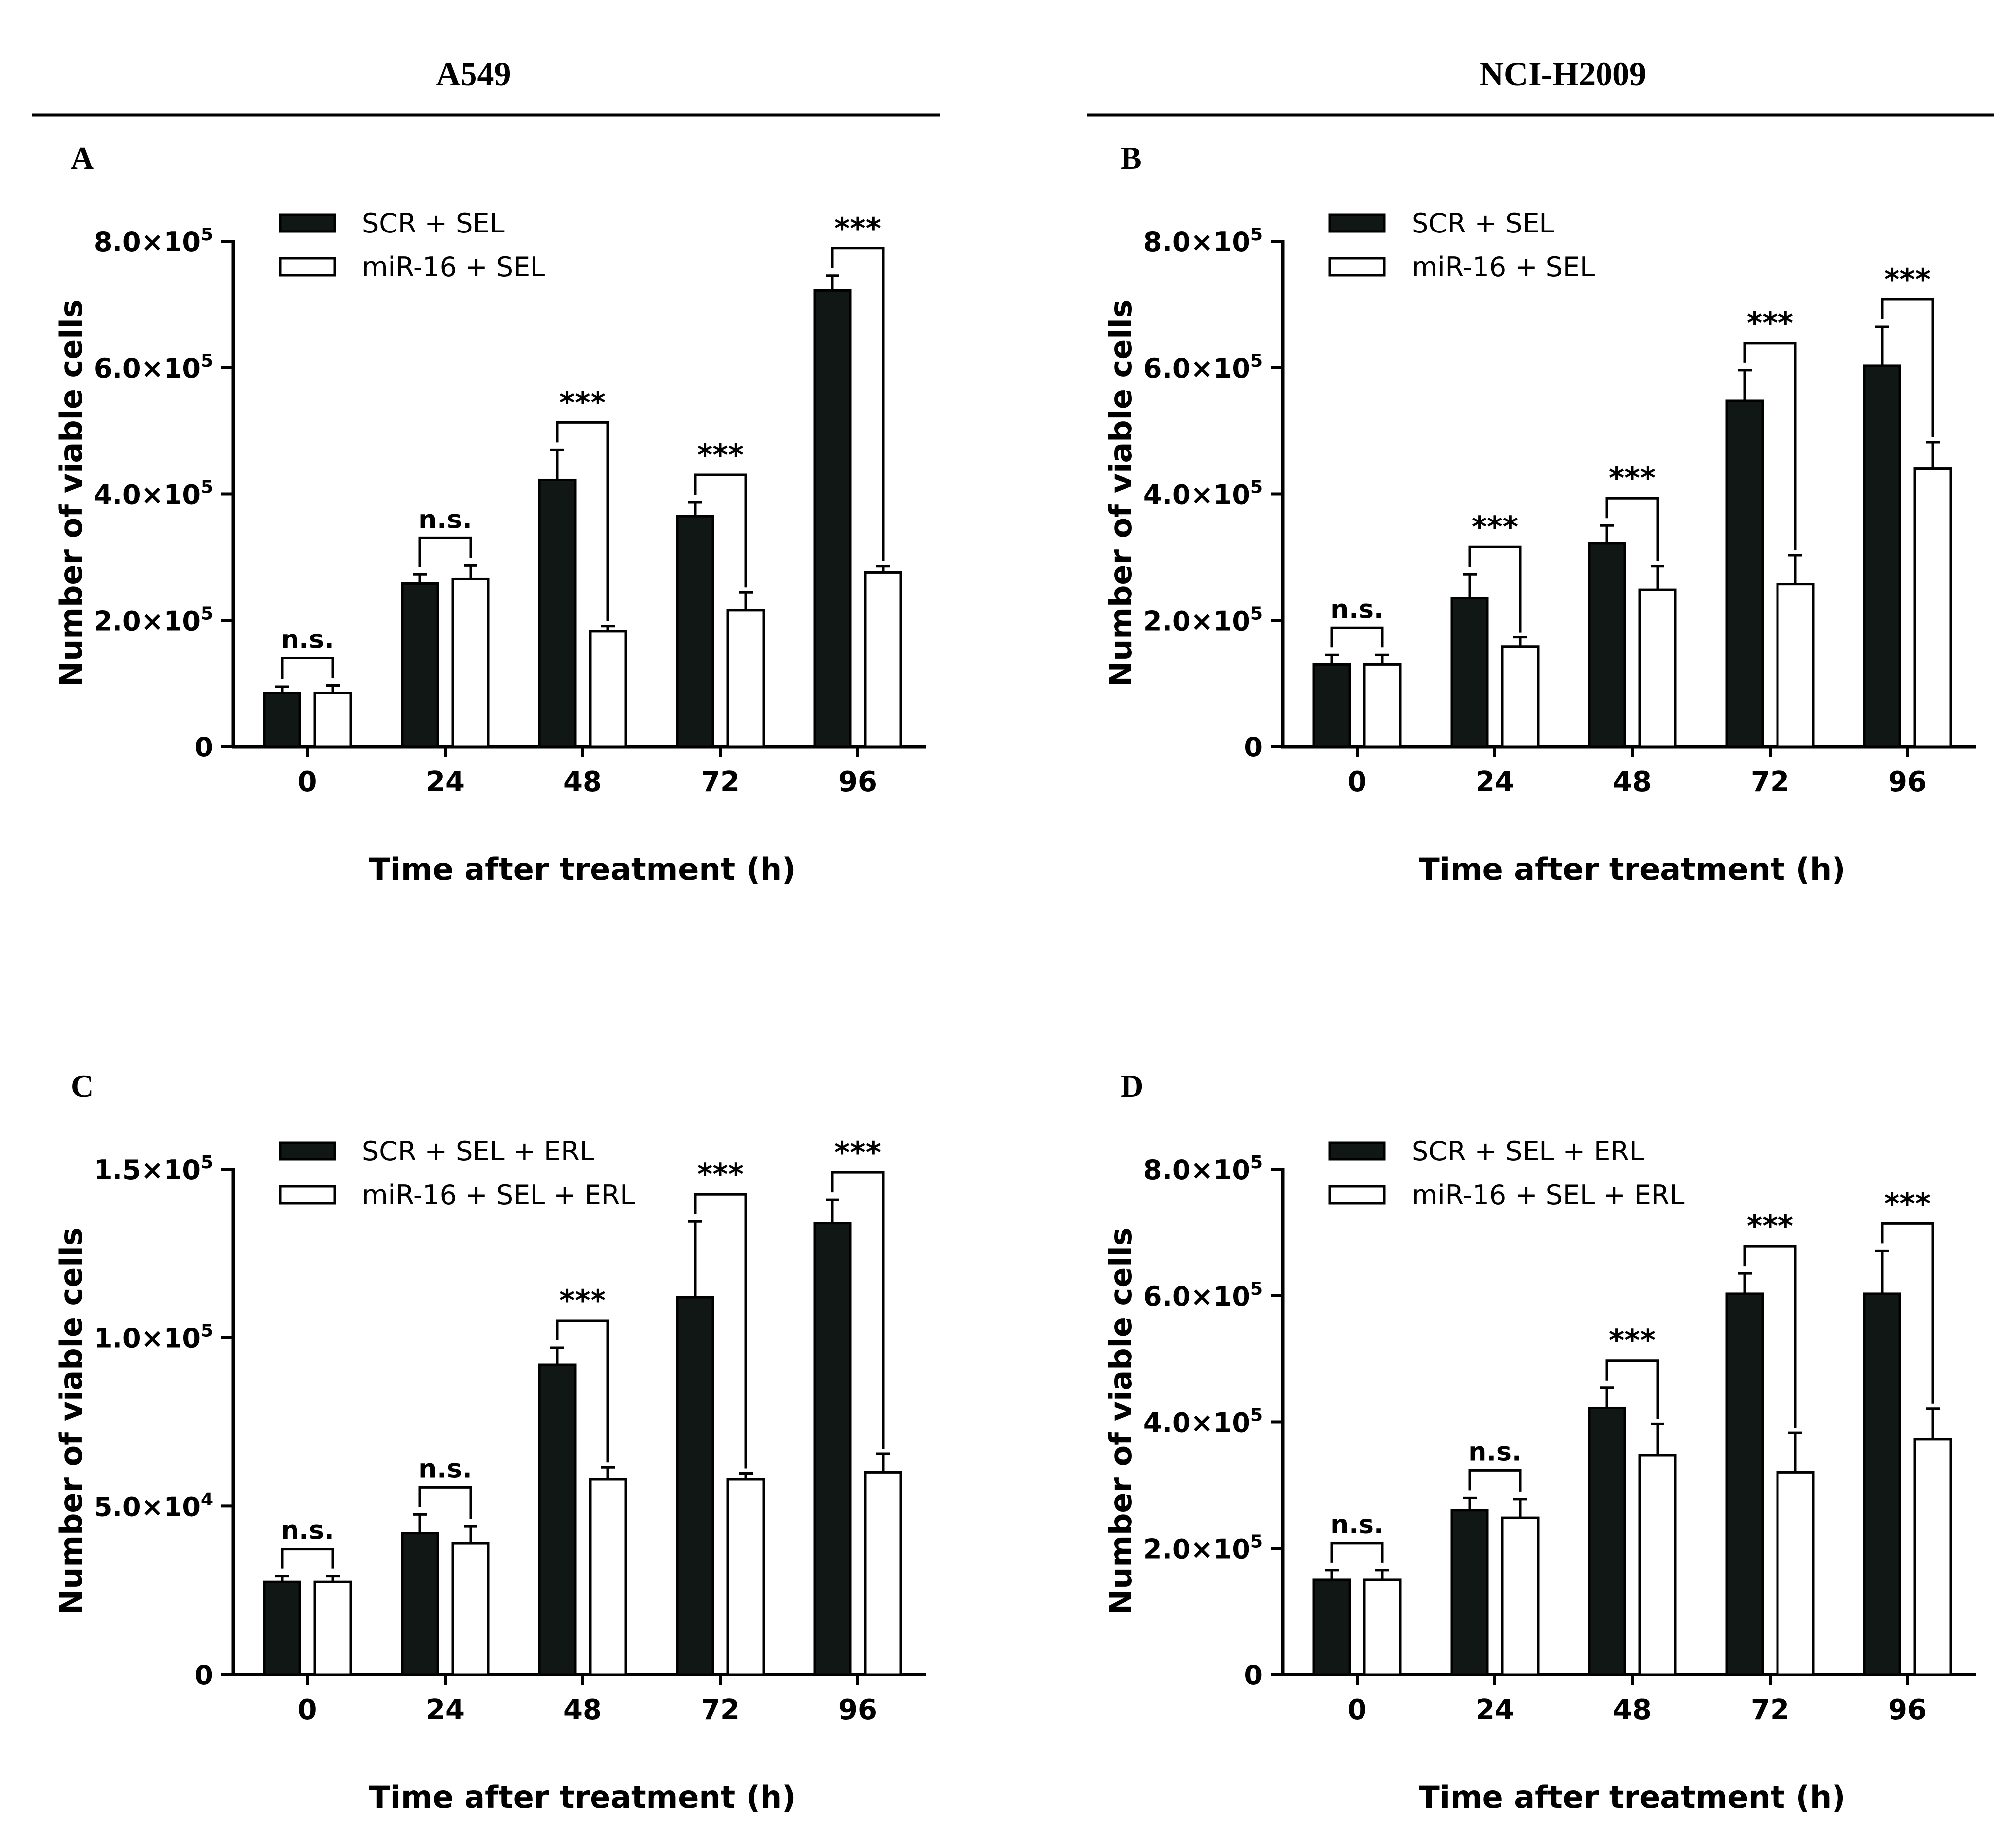 This screenshot has height=1848, width=2015. Describe the element at coordinates (857, 782) in the screenshot. I see `x-tick-label: 96` at that location.